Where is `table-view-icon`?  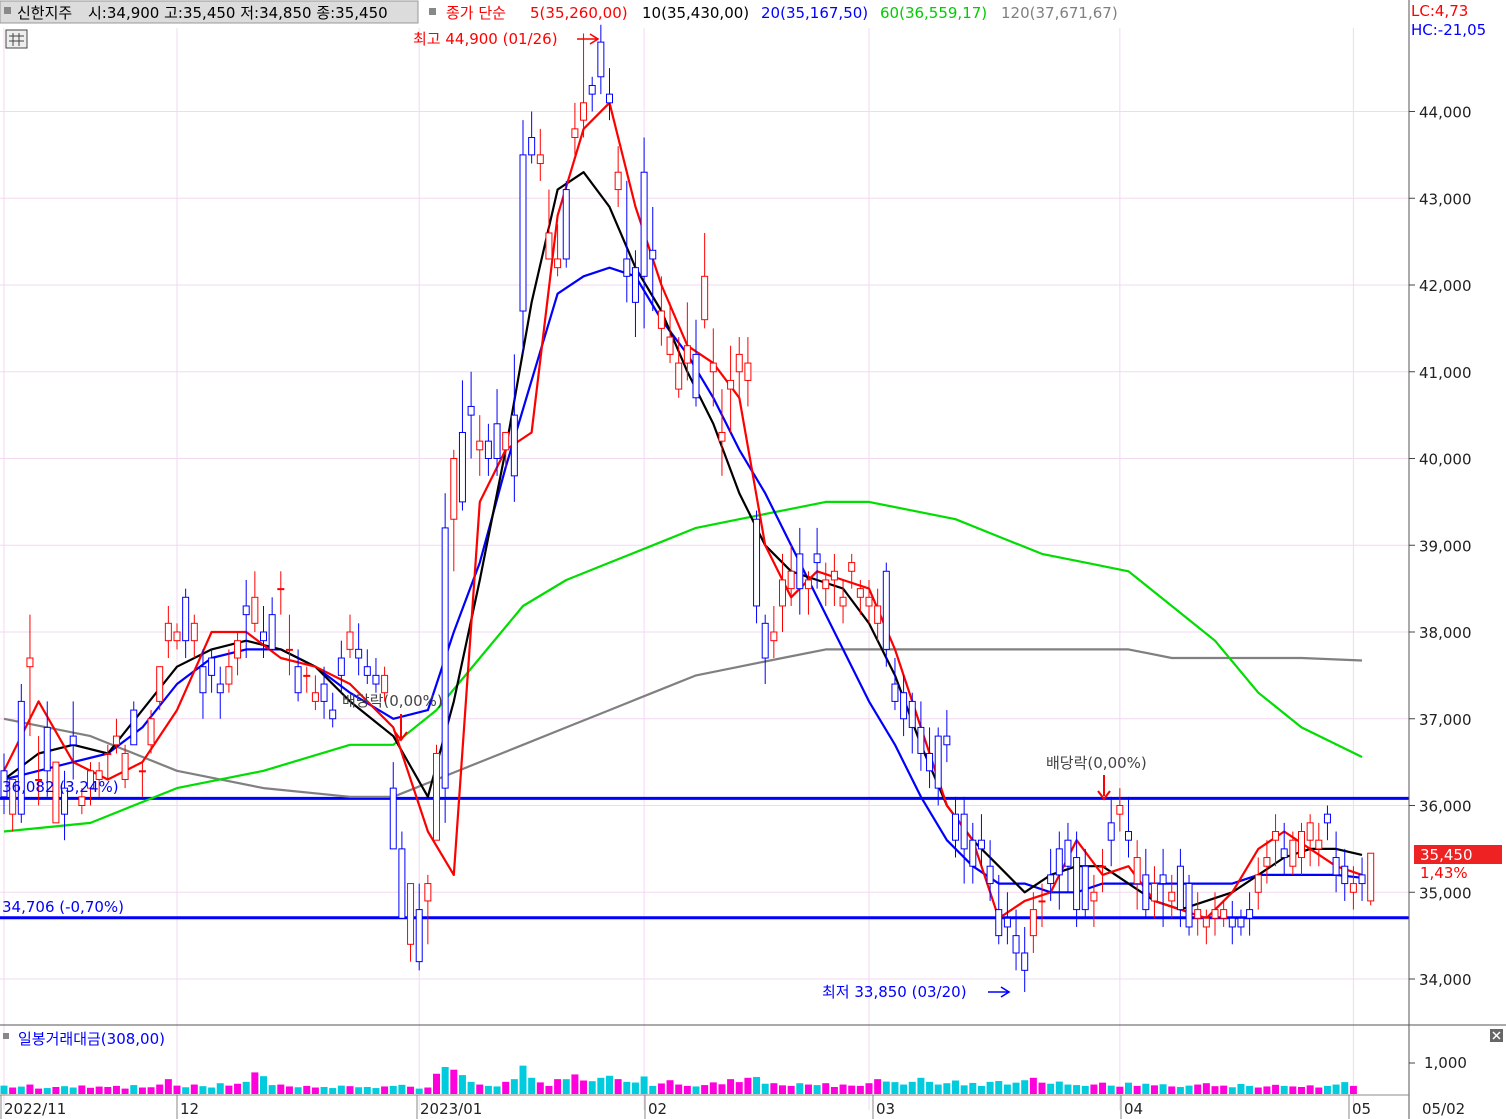
table-view-icon is located at coordinates (16, 39).